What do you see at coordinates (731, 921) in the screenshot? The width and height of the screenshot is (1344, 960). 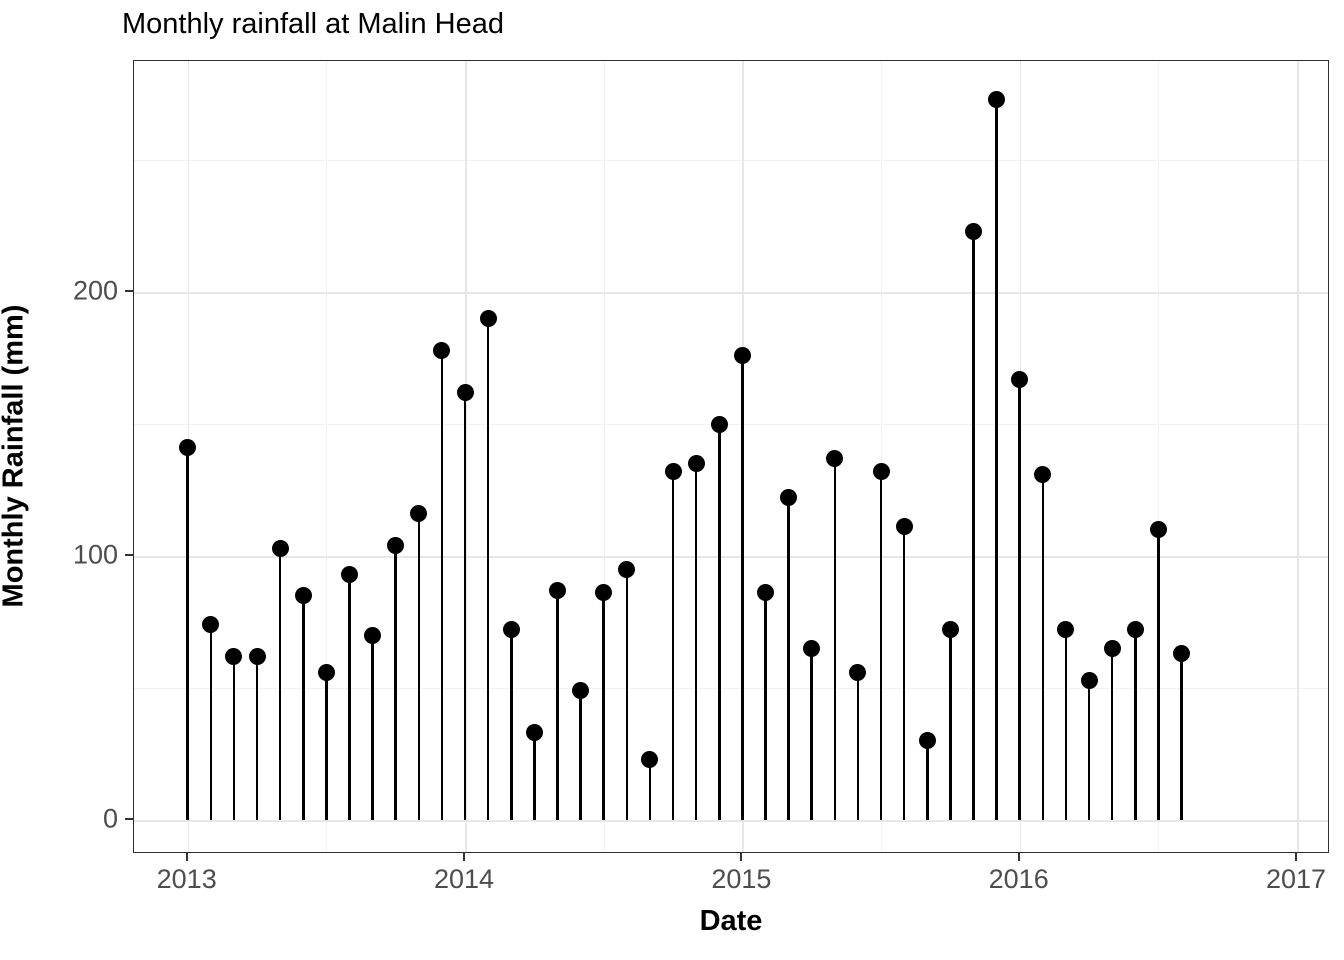 I see `x-axis-title: Date` at bounding box center [731, 921].